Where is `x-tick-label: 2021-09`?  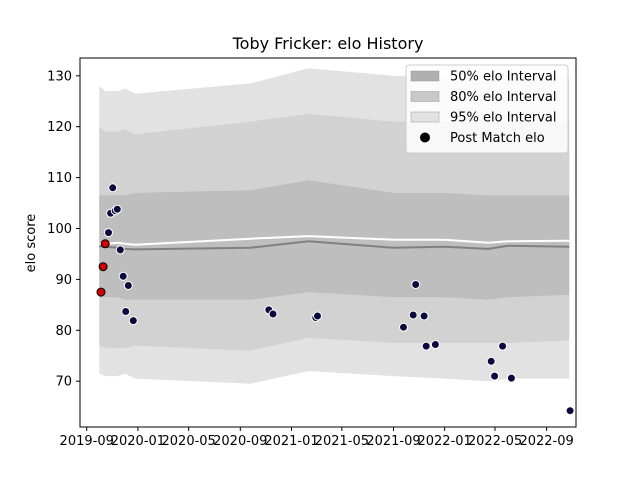
x-tick-label: 2021-09 is located at coordinates (393, 441).